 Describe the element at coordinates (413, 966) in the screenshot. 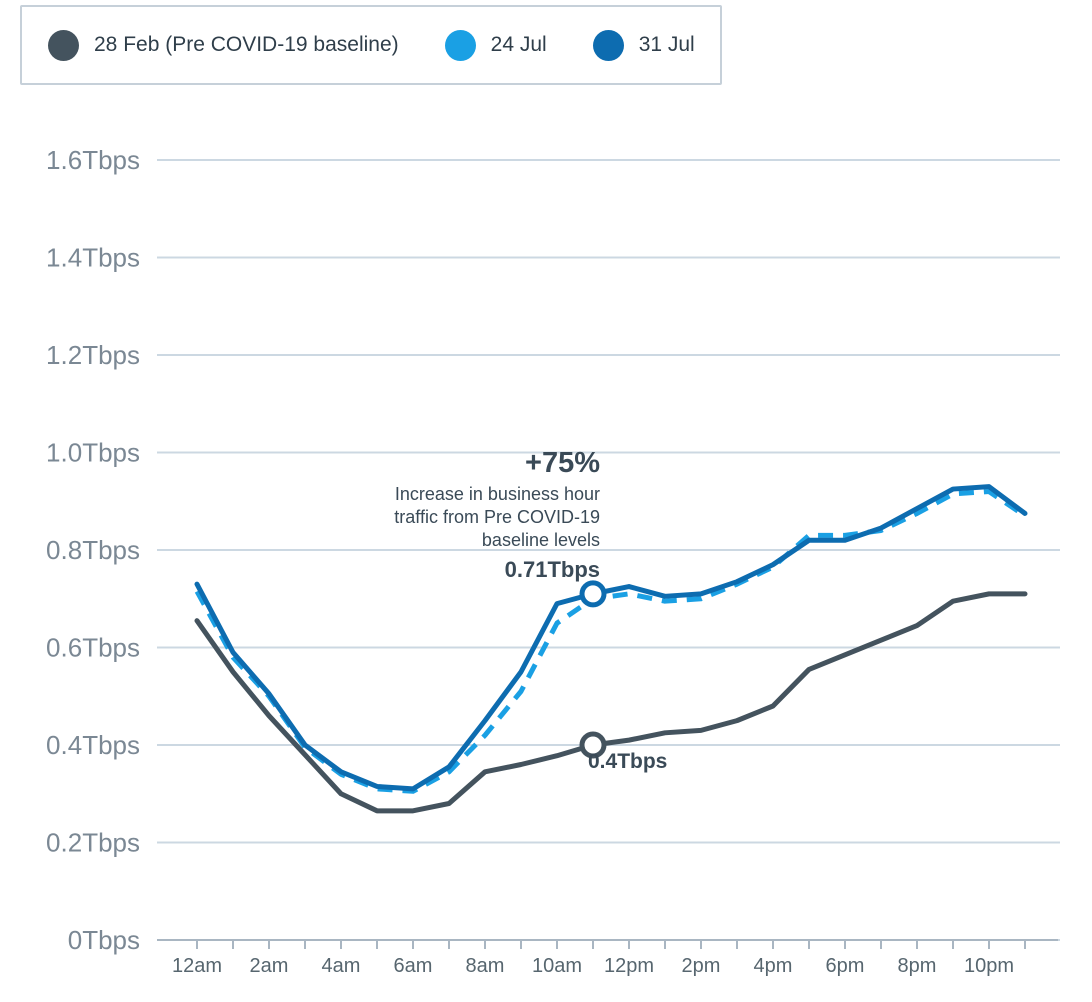

I see `x-axis-label: 6am` at that location.